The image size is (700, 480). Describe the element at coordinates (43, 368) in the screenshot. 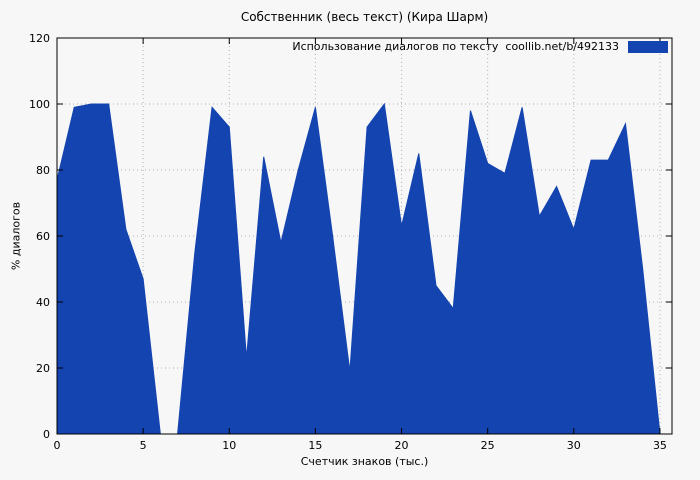

I see `y-tick-label: 20` at that location.